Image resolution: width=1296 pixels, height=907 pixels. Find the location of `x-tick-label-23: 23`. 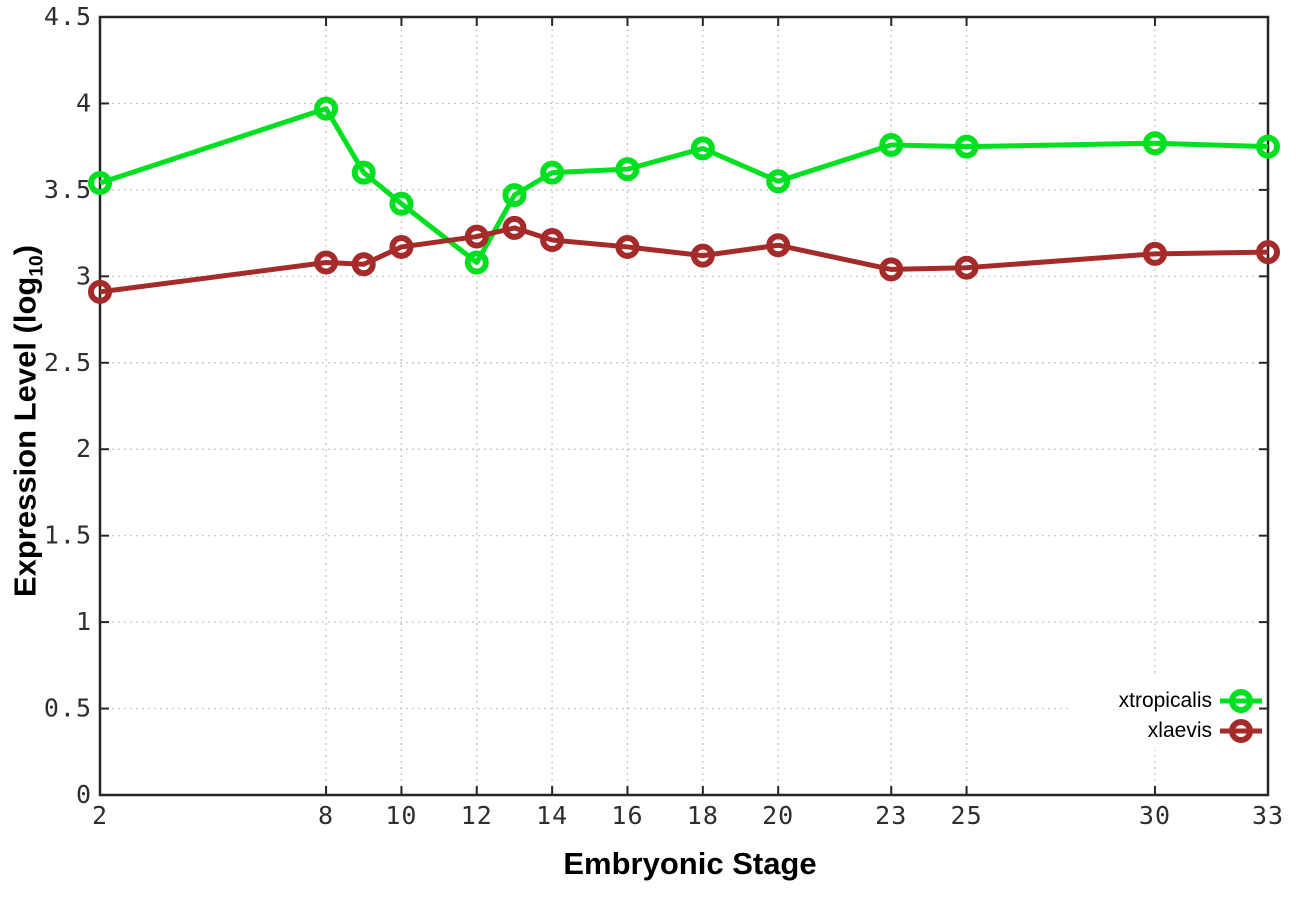

x-tick-label-23: 23 is located at coordinates (891, 815).